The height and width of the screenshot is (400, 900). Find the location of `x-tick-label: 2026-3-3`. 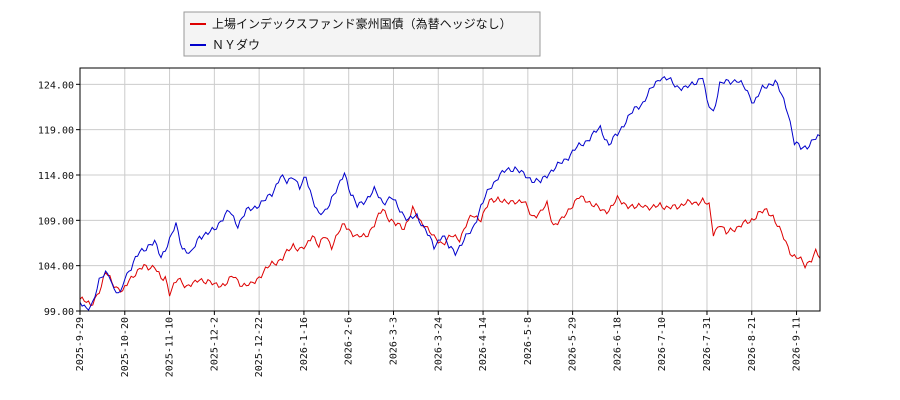

x-tick-label: 2026-3-3 is located at coordinates (393, 341).